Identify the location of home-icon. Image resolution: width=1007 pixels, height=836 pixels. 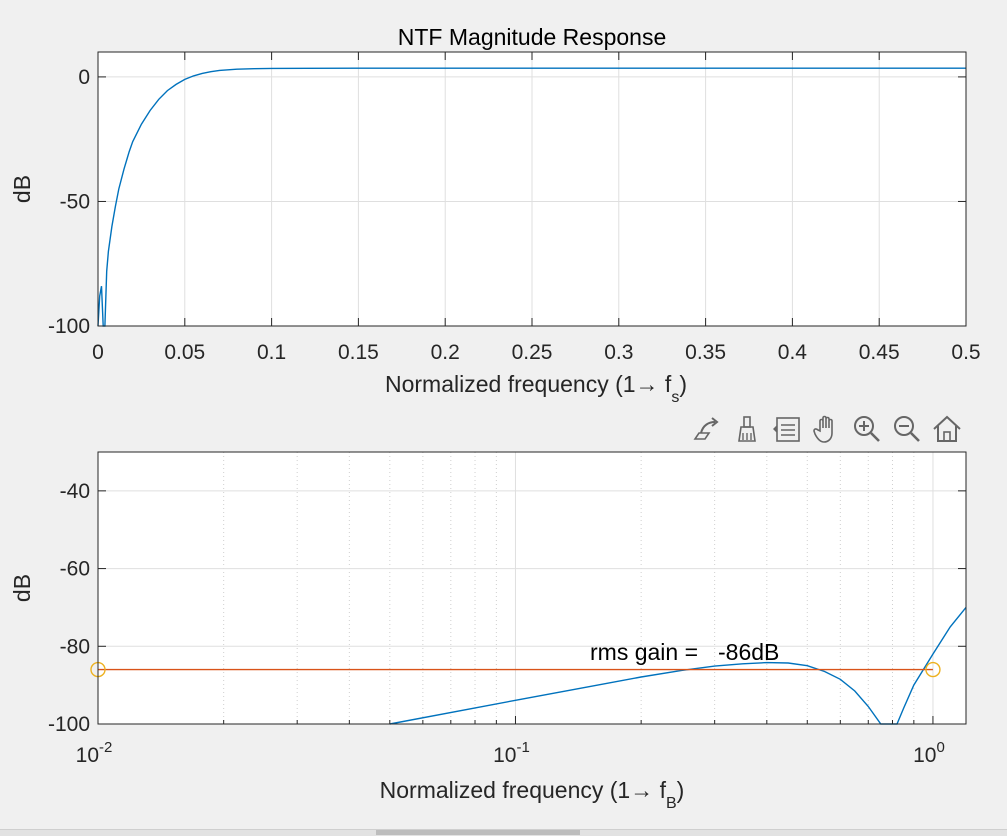
(947, 428).